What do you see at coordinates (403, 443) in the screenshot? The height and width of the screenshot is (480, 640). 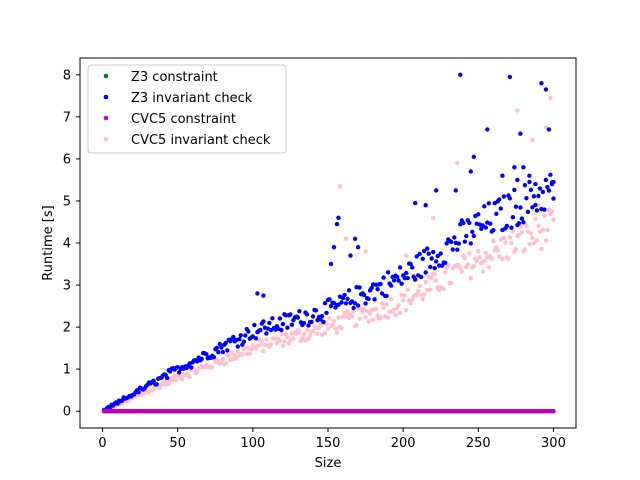 I see `x-tick-label: 200` at bounding box center [403, 443].